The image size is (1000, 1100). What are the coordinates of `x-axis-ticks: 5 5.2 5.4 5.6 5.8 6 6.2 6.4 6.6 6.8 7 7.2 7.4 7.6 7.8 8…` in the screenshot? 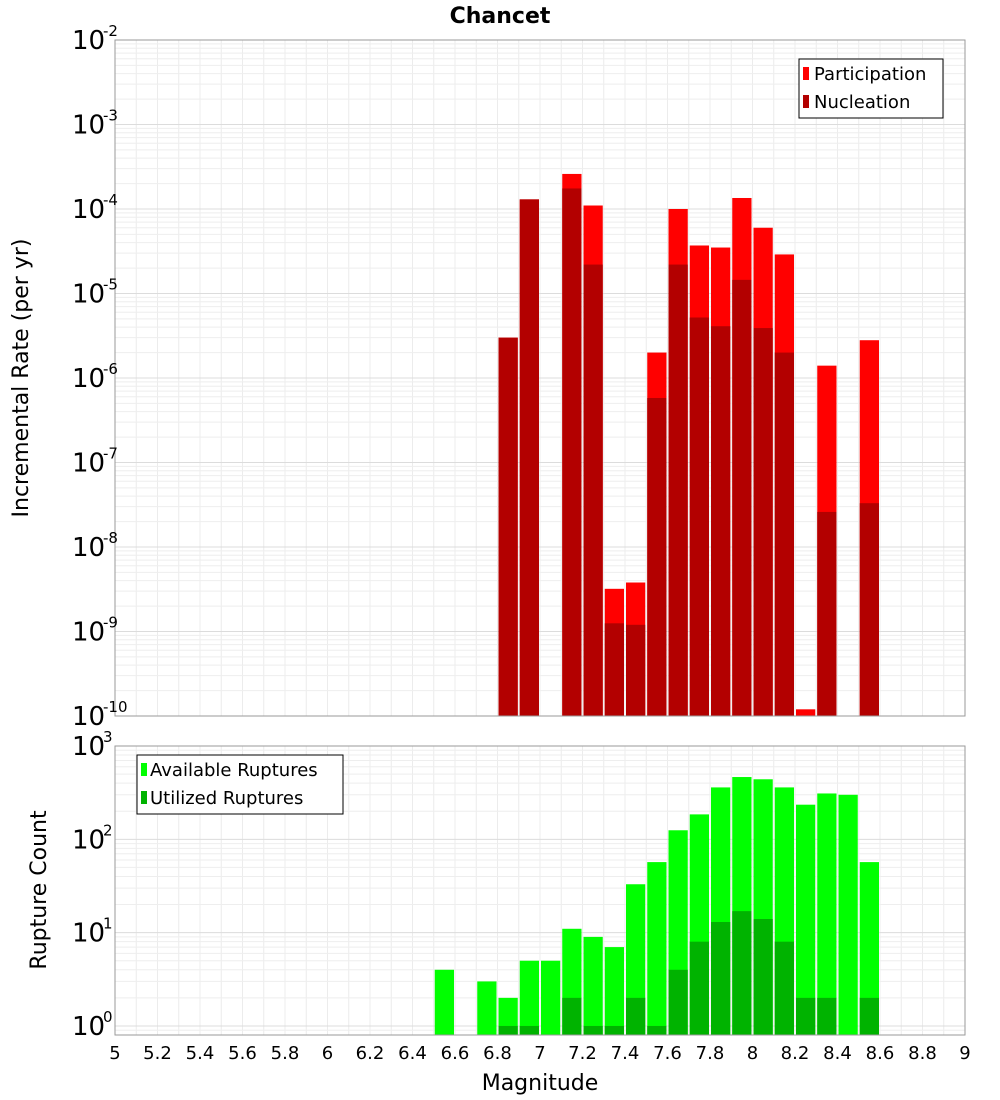 It's located at (539, 1053).